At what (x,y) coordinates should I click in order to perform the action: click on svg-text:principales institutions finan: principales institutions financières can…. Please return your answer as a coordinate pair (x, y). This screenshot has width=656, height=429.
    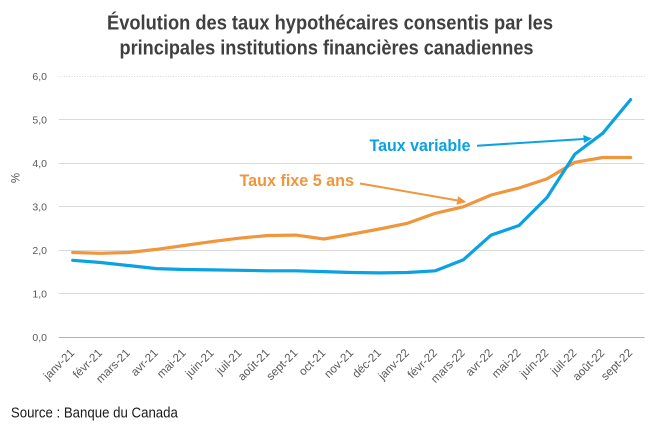
    Looking at the image, I should click on (327, 48).